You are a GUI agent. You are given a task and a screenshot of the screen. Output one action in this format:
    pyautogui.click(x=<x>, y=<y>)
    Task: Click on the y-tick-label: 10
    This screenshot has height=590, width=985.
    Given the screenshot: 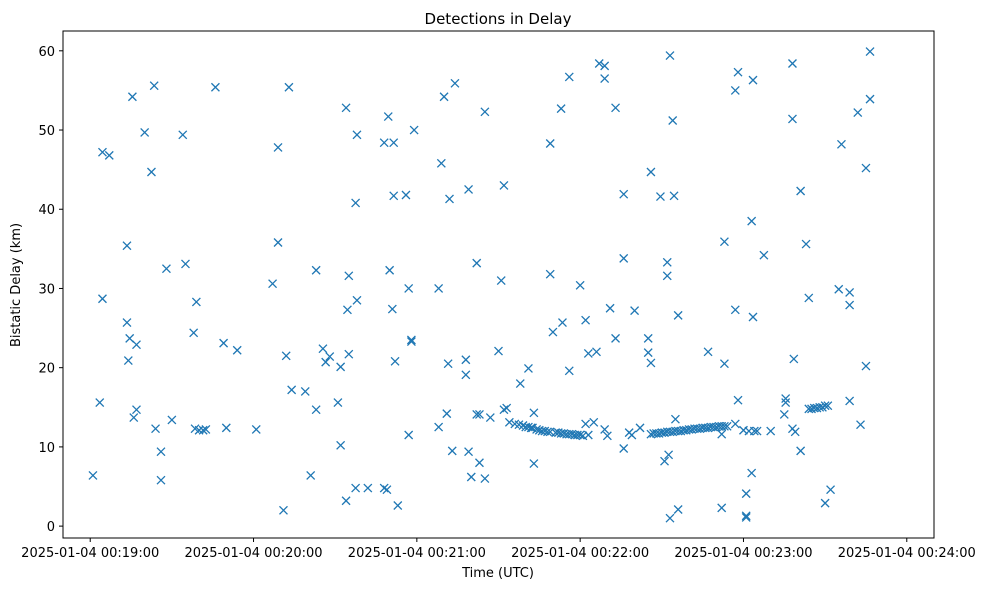 What is the action you would take?
    pyautogui.click(x=46, y=448)
    